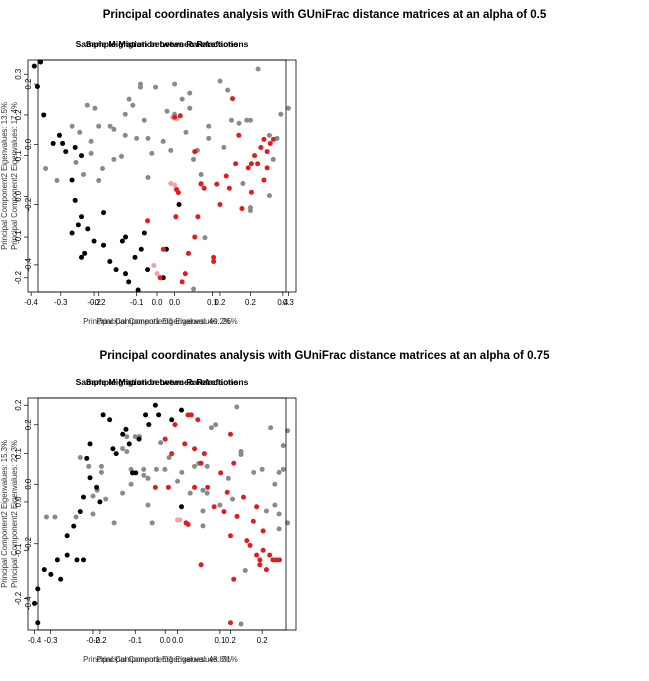 This screenshot has height=681, width=649. Describe the element at coordinates (166, 659) in the screenshot. I see `x-axis-label: Principal Component1 Eigenvalues: 31%` at that location.